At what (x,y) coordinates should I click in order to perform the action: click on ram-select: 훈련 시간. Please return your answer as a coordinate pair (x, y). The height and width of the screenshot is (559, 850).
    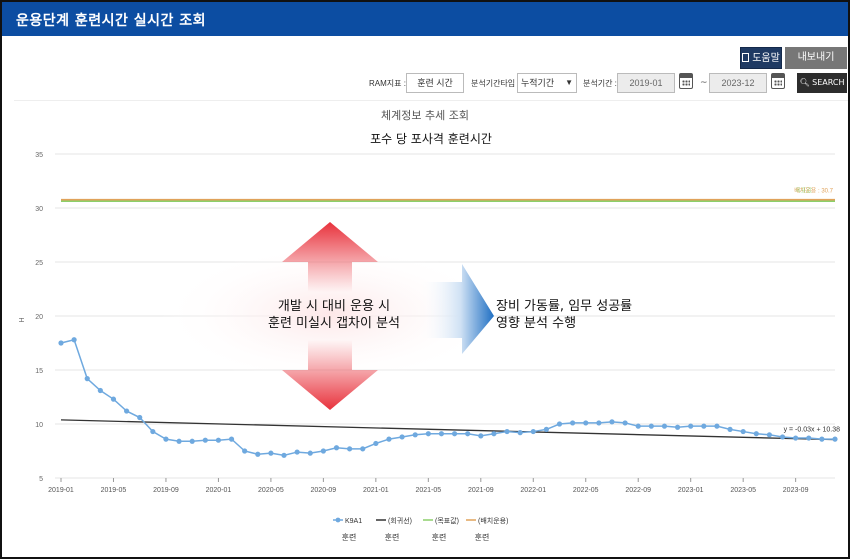
    Looking at the image, I should click on (435, 83).